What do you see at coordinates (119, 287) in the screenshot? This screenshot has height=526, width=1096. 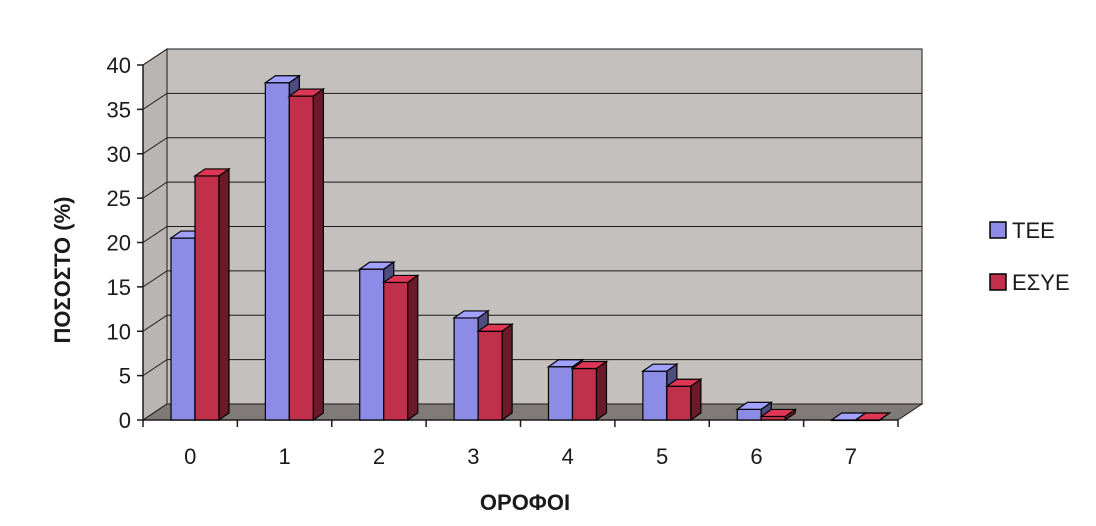 I see `y-tick-label: 15` at bounding box center [119, 287].